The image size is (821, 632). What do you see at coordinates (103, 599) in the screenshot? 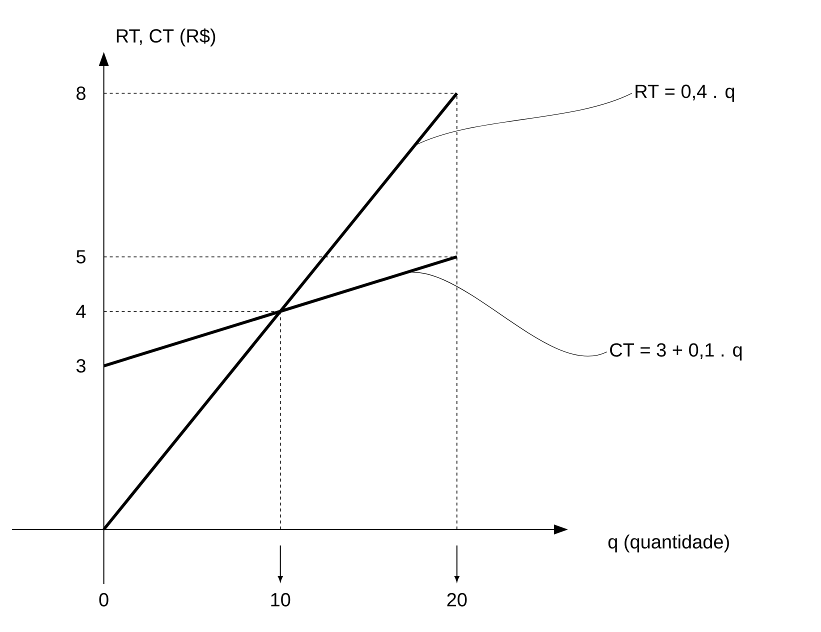
I see `x-tick-label: 0` at bounding box center [103, 599].